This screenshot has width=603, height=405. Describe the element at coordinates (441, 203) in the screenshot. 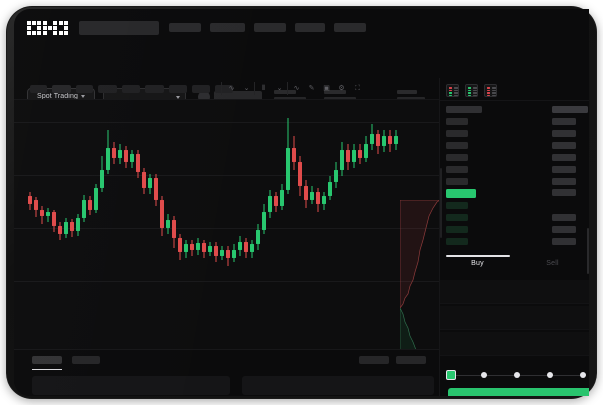

I see `panel-resize-handle` at that location.